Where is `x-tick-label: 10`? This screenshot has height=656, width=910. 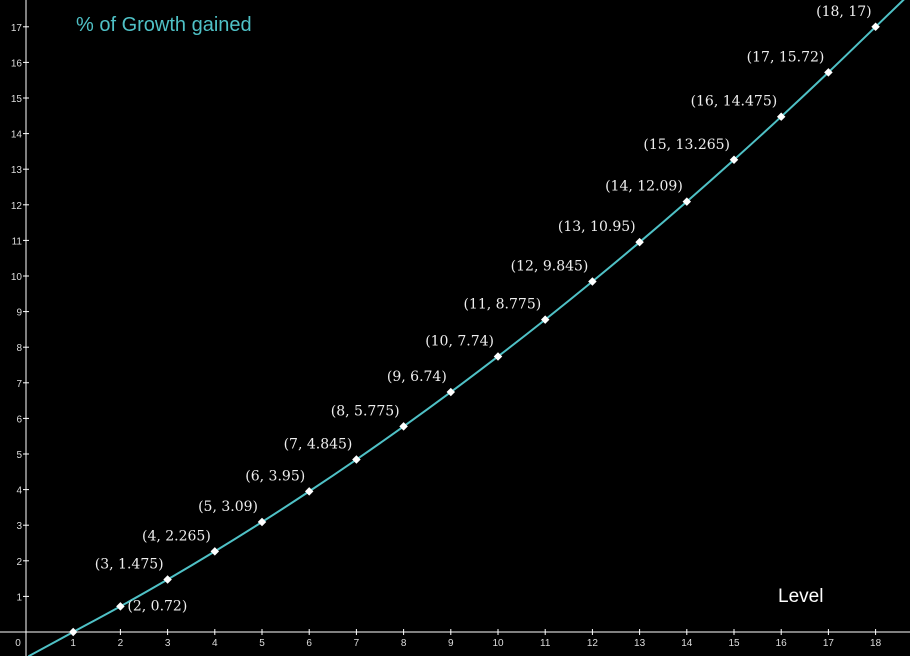
x-tick-label: 10 is located at coordinates (498, 643).